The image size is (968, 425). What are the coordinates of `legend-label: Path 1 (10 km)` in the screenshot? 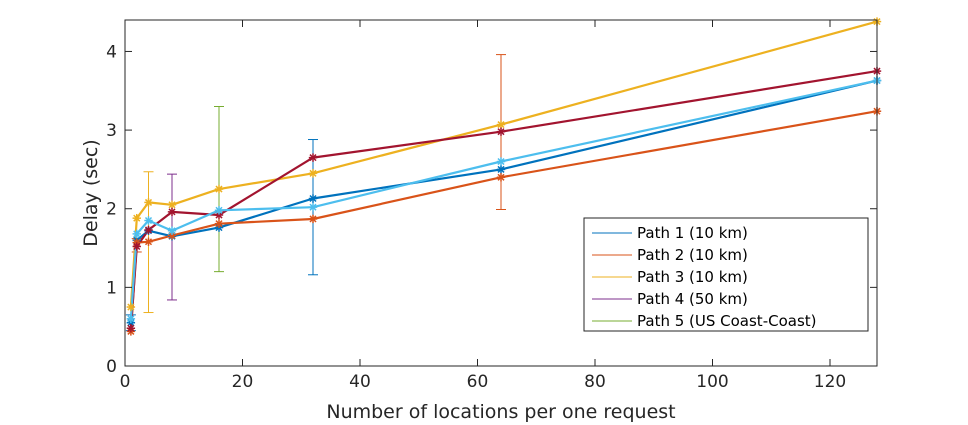 It's located at (692, 233).